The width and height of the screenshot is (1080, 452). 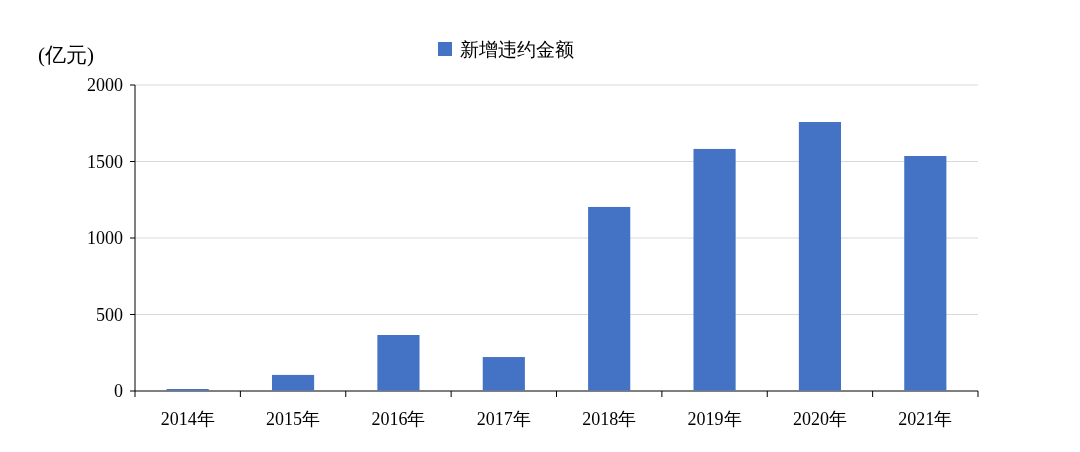 What do you see at coordinates (925, 419) in the screenshot?
I see `x-tick-label: 2021年` at bounding box center [925, 419].